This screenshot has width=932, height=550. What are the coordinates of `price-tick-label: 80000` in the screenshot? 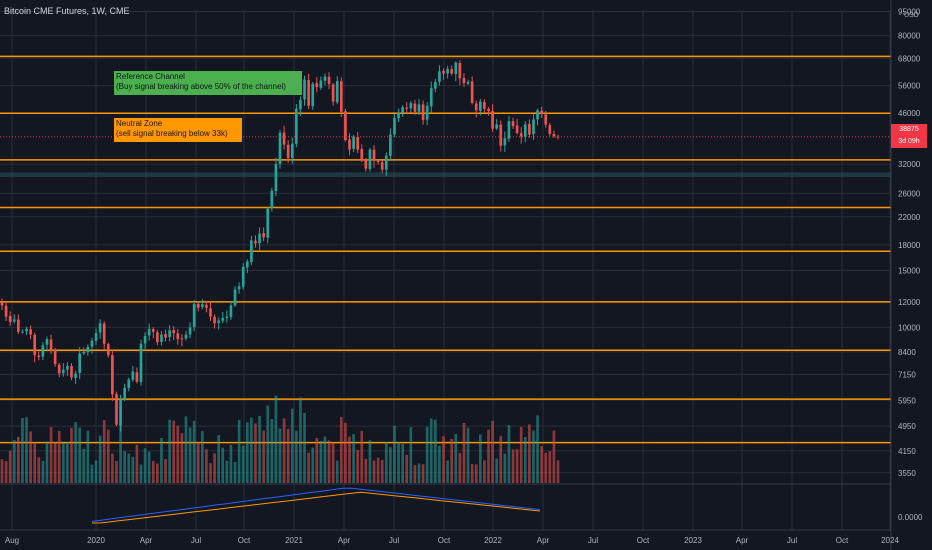 It's located at (909, 36).